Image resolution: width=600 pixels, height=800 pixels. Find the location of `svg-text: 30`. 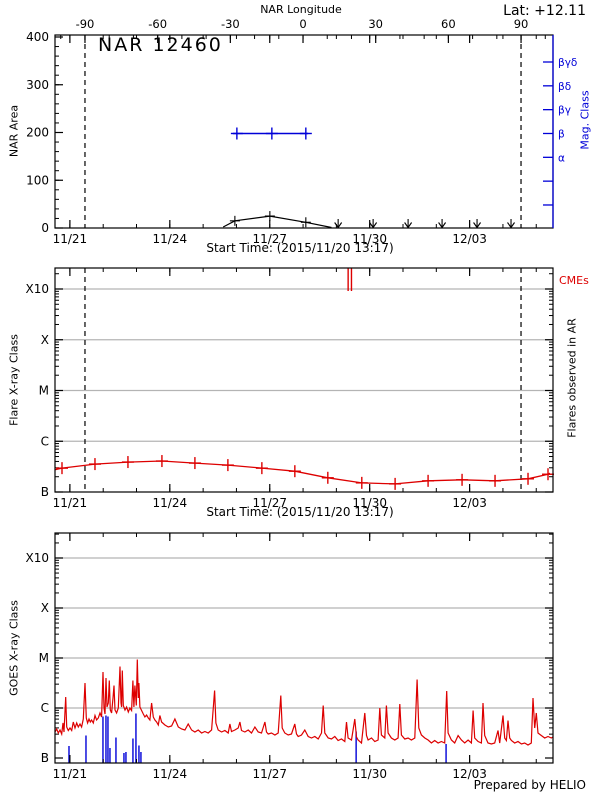

svg-text: 30 is located at coordinates (375, 24).